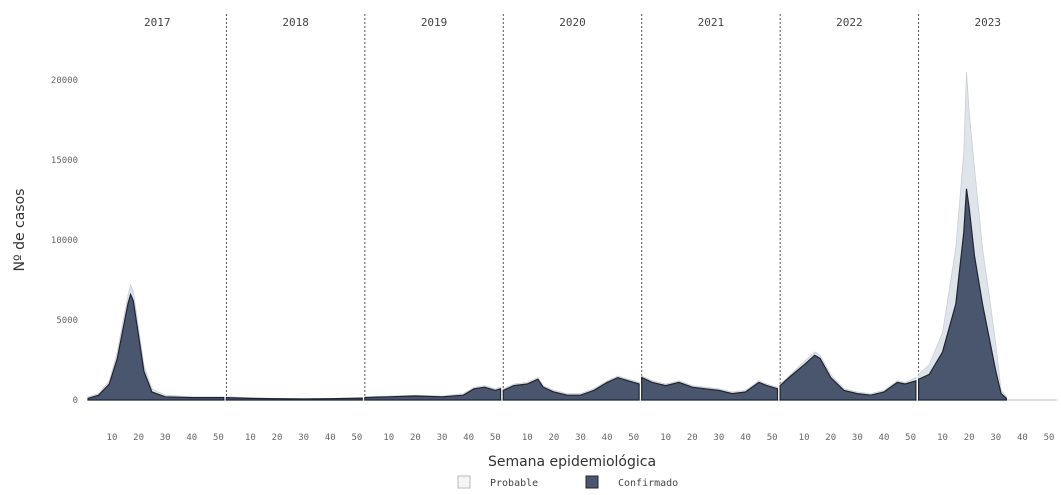 This screenshot has width=1061, height=495. What do you see at coordinates (567, 482) in the screenshot?
I see `legend: Probable Confirmado` at bounding box center [567, 482].